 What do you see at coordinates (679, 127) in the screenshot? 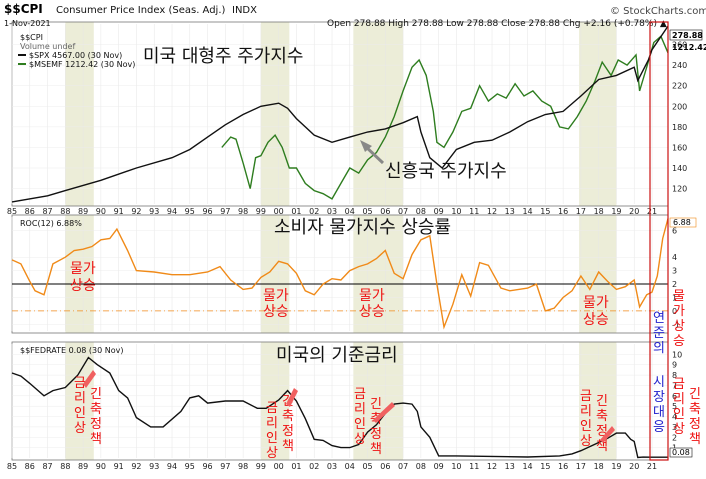
I see `y-tick-top: 180` at bounding box center [679, 127].